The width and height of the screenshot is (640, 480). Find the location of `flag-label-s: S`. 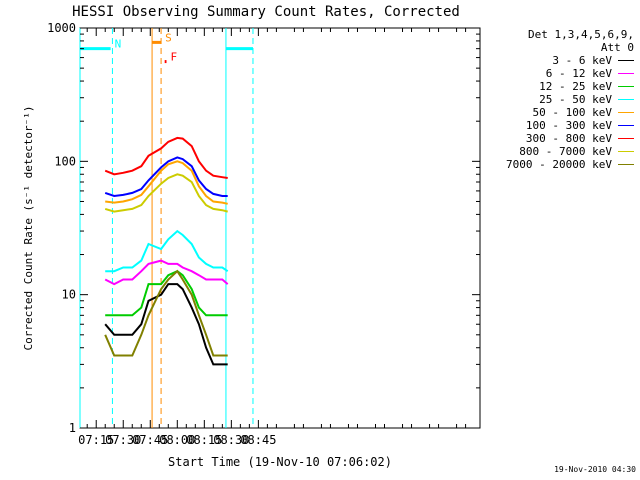

flag-label-s: S is located at coordinates (168, 37).